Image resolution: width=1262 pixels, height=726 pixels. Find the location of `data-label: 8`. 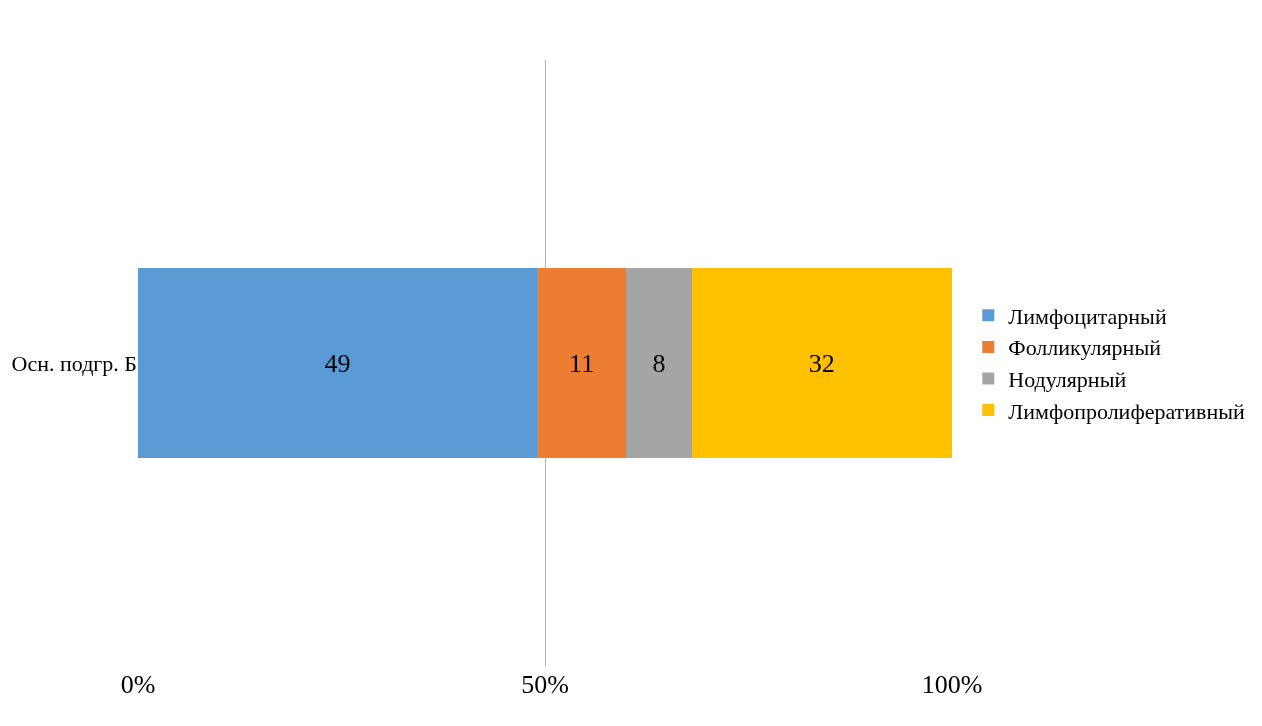

data-label: 8 is located at coordinates (659, 363).